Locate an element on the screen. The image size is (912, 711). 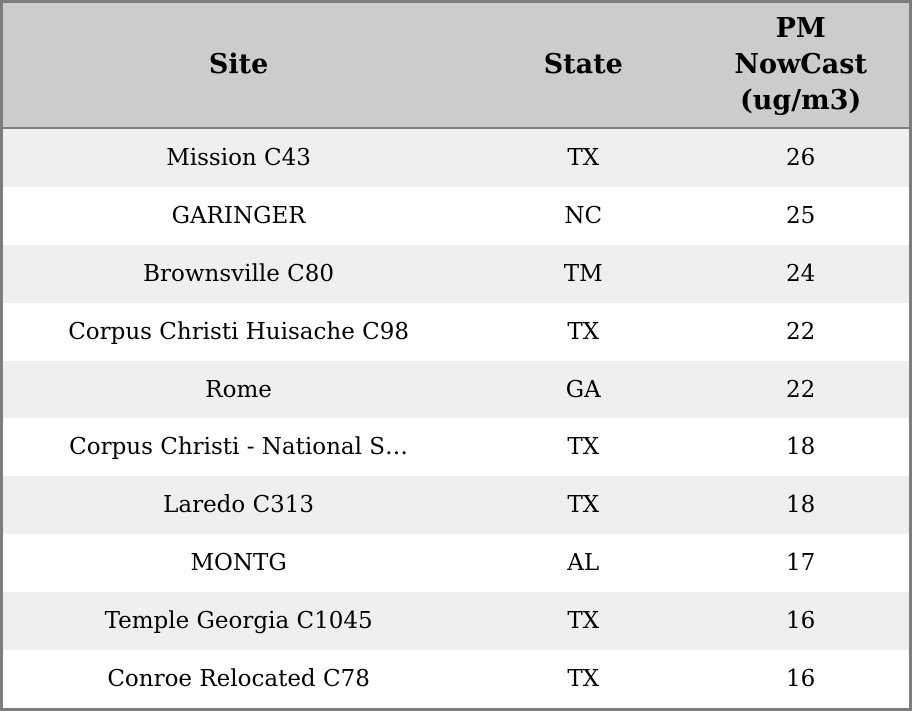
cell-site: MONTG is located at coordinates (238, 563).